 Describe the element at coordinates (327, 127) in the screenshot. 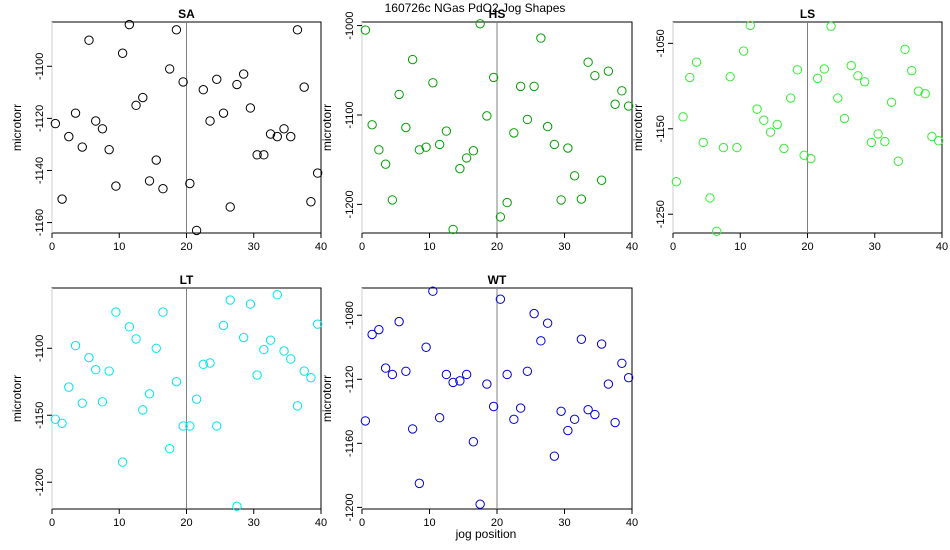

I see `y-axis-label-hs: microtorr` at that location.